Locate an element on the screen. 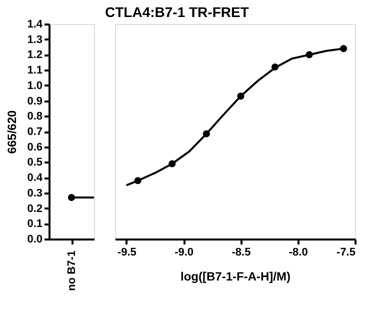 The height and width of the screenshot is (328, 378). y-tick-label: 1.3 is located at coordinates (34, 40).